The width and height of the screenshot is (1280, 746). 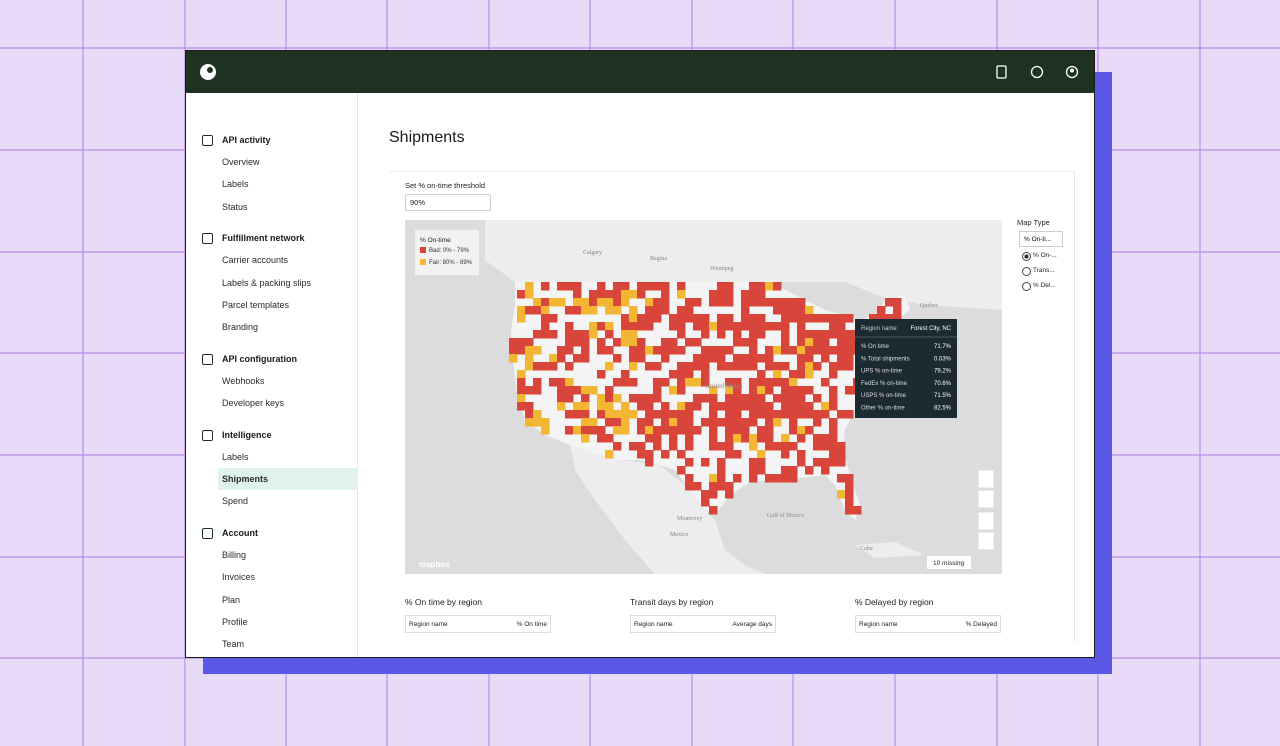 I want to click on nav-item: Plan, so click(x=288, y=600).